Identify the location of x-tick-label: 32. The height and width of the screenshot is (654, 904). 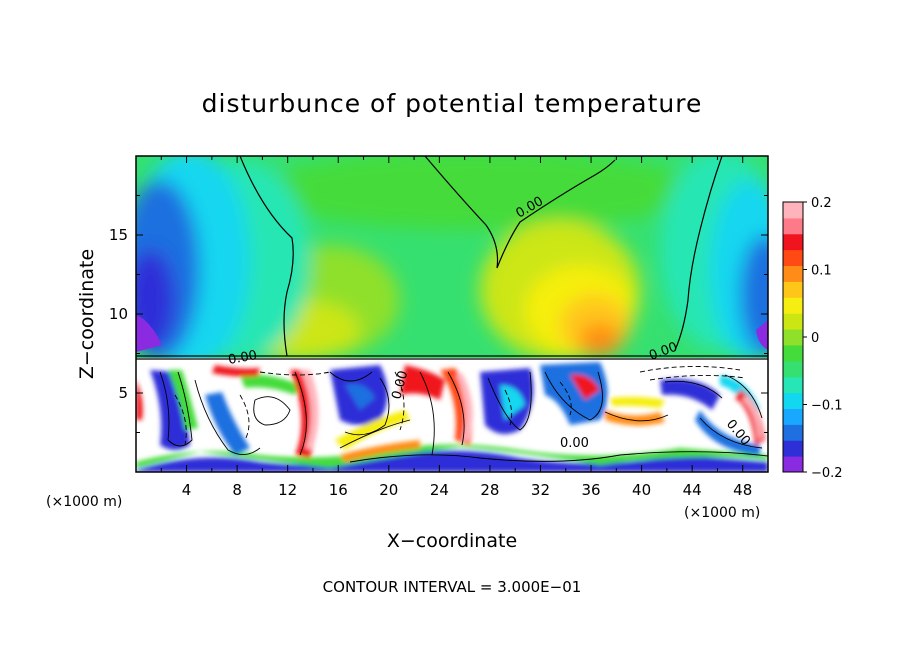
(540, 490).